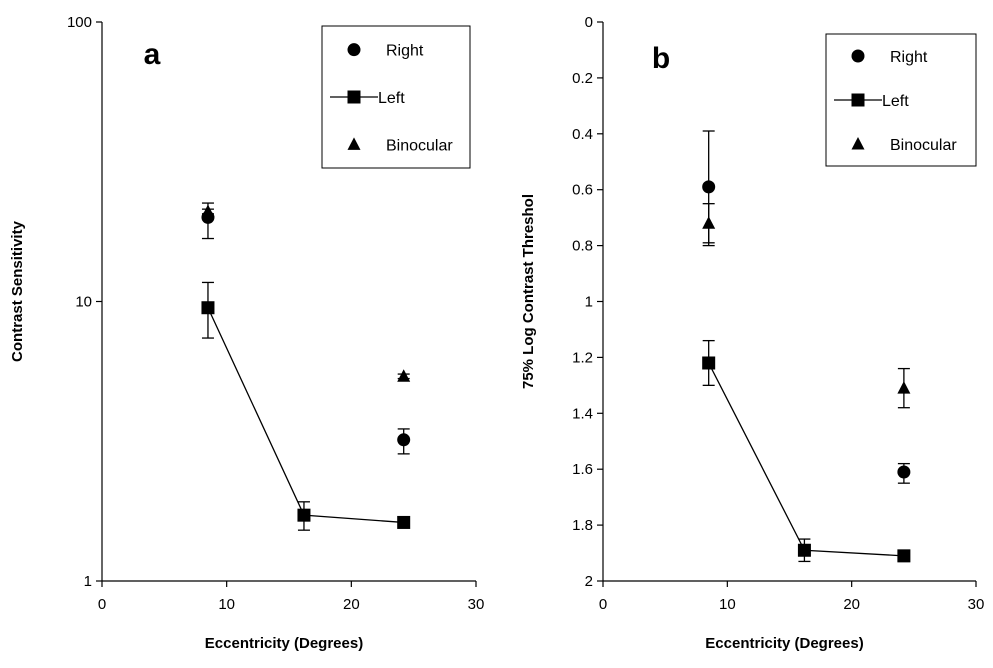 Image resolution: width=993 pixels, height=668 pixels. Describe the element at coordinates (582, 134) in the screenshot. I see `y-tick-label: 0.4` at that location.